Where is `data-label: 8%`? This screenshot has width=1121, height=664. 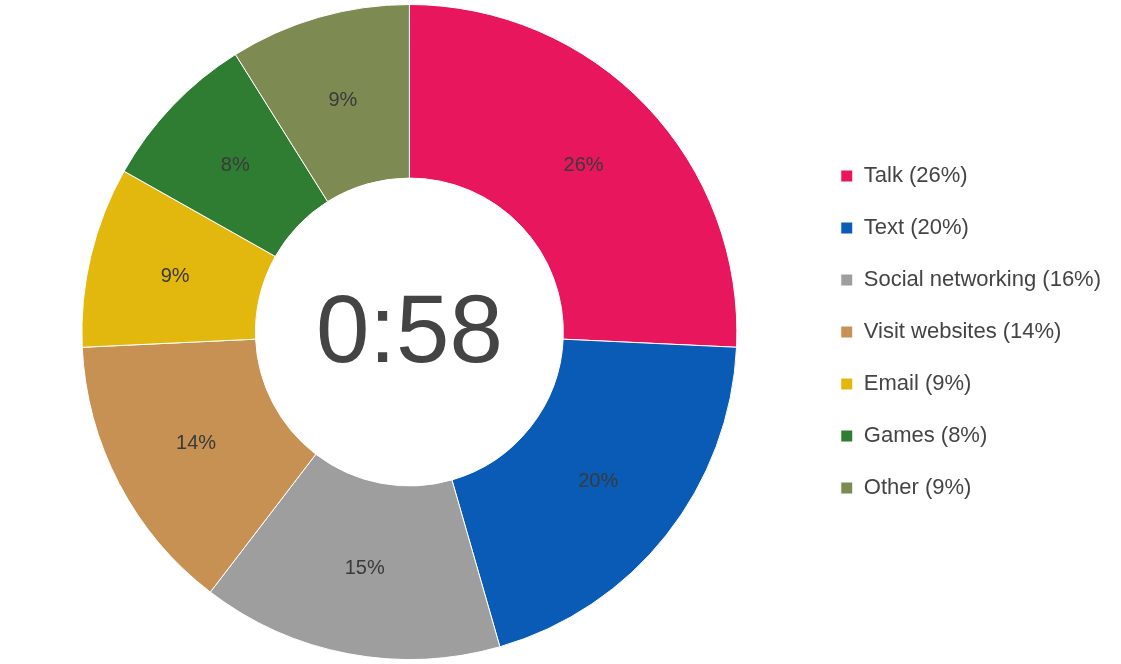
data-label: 8% is located at coordinates (235, 164).